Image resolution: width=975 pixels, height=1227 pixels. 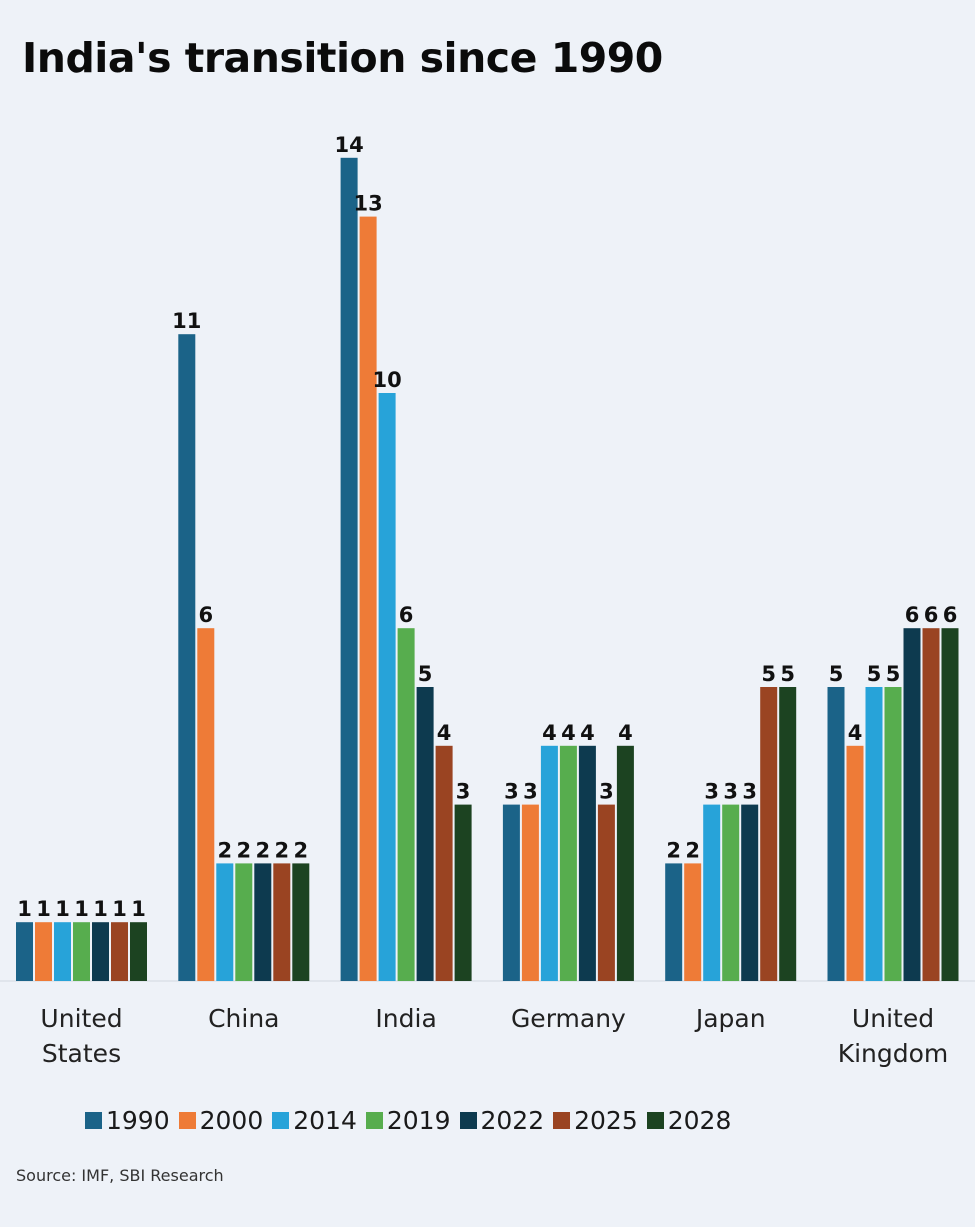 What do you see at coordinates (730, 1018) in the screenshot?
I see `category-label: Japan` at bounding box center [730, 1018].